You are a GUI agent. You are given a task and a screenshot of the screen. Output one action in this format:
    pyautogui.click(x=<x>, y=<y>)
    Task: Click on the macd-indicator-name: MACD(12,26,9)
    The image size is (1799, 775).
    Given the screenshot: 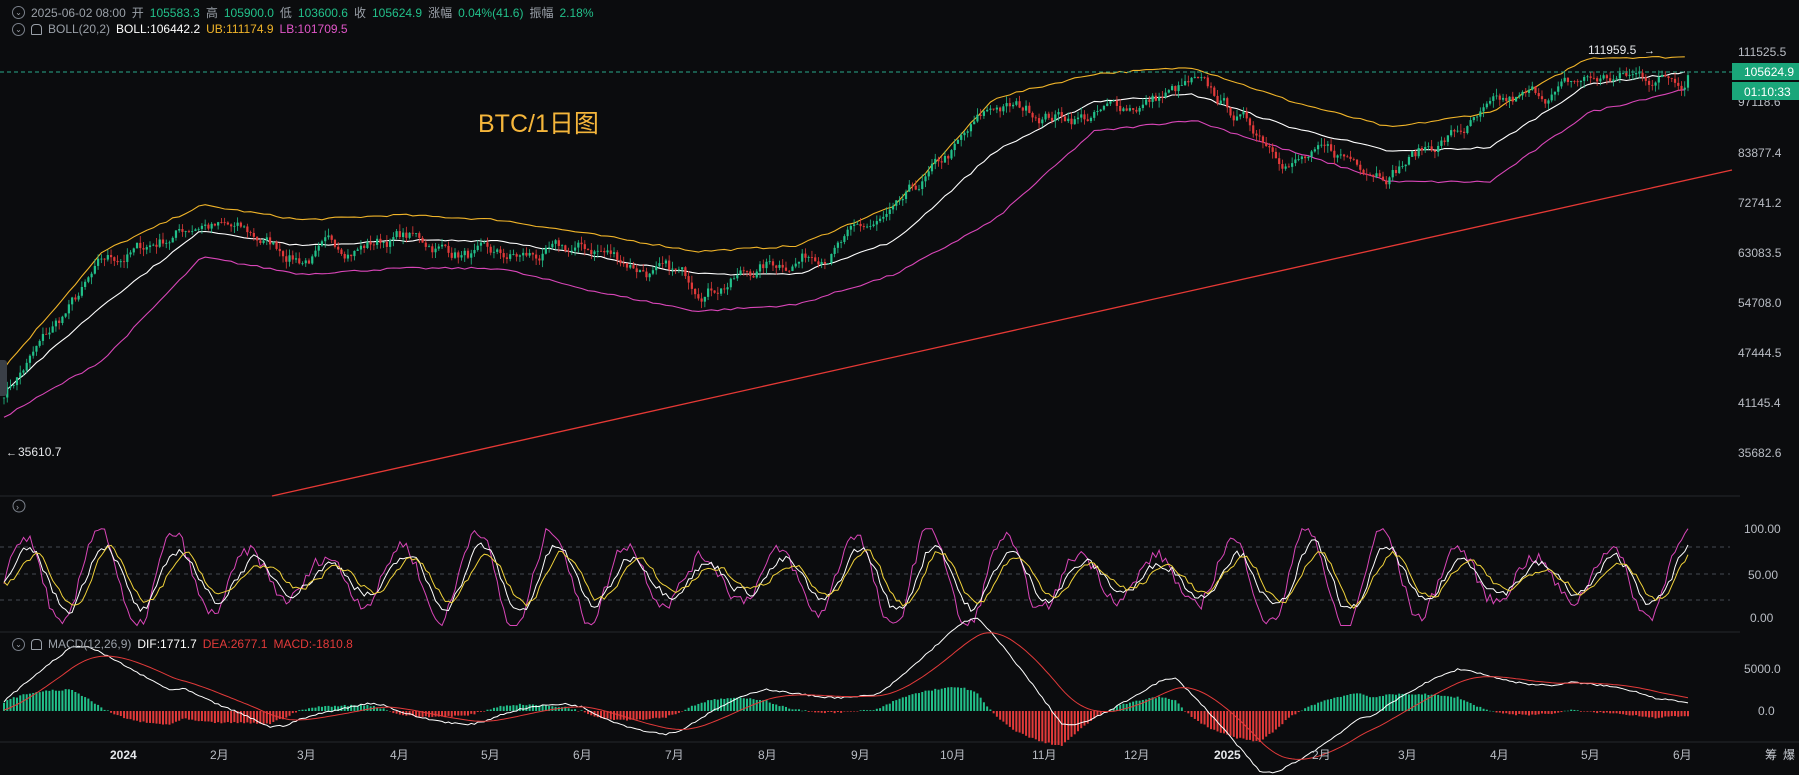 What is the action you would take?
    pyautogui.click(x=90, y=644)
    